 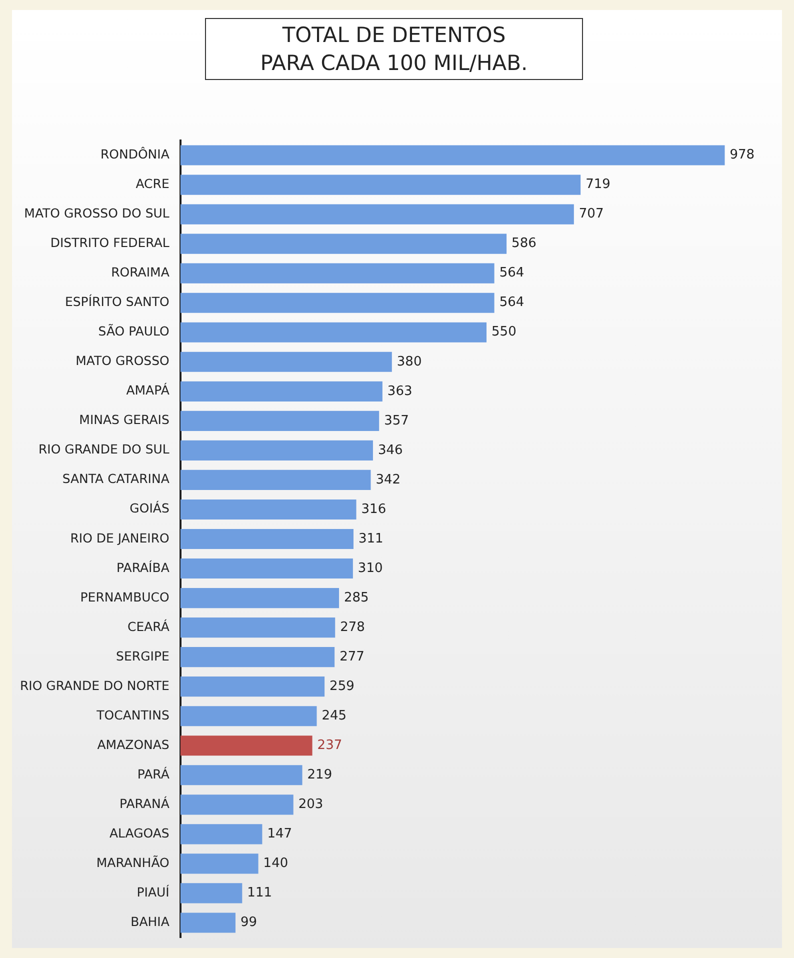 I want to click on y-tick-label: PERNAMBUCO, so click(x=125, y=596).